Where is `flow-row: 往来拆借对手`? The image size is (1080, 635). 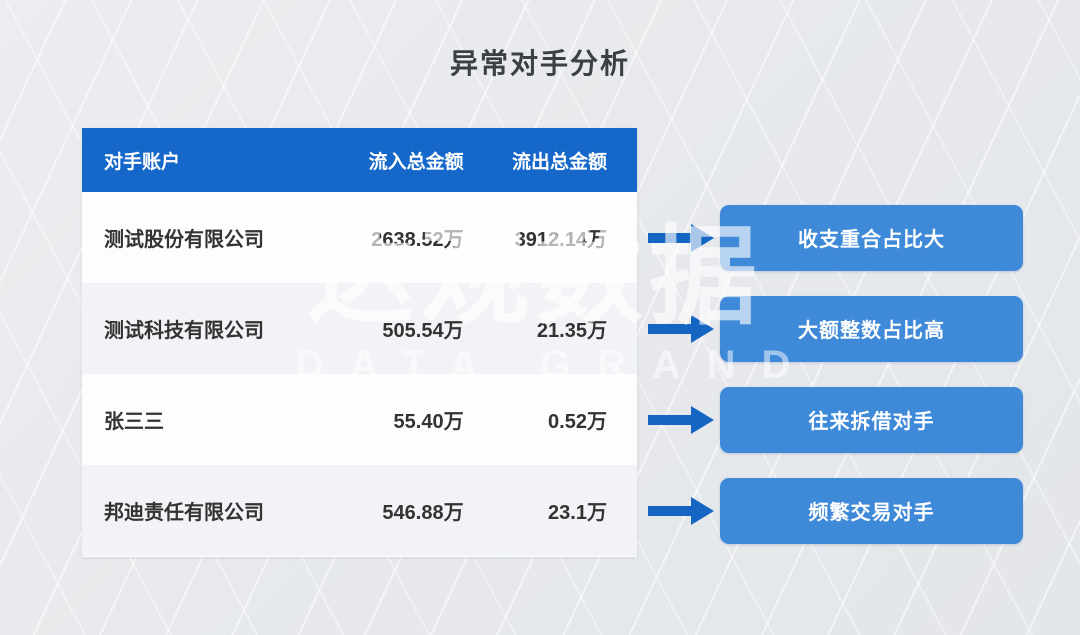
flow-row: 往来拆借对手 is located at coordinates (835, 419).